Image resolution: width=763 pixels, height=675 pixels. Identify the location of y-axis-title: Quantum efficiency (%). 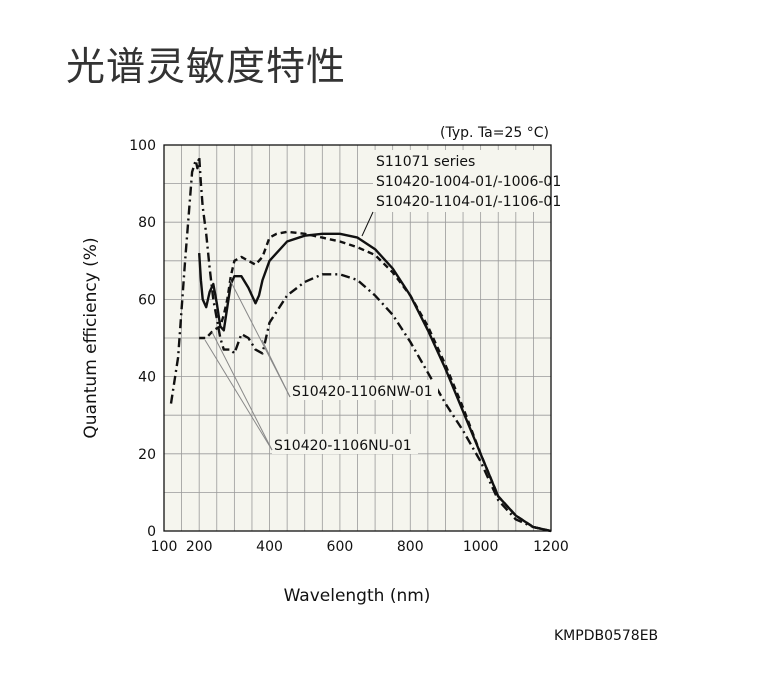
(91, 337).